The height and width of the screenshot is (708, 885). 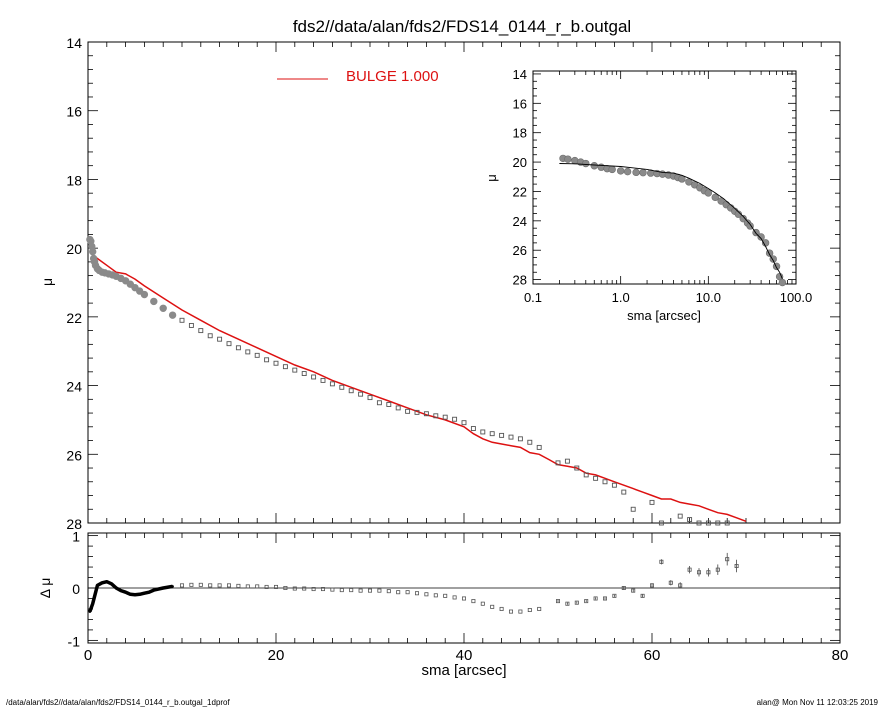 What do you see at coordinates (392, 76) in the screenshot?
I see `legend-model-label: BULGE 1.000` at bounding box center [392, 76].